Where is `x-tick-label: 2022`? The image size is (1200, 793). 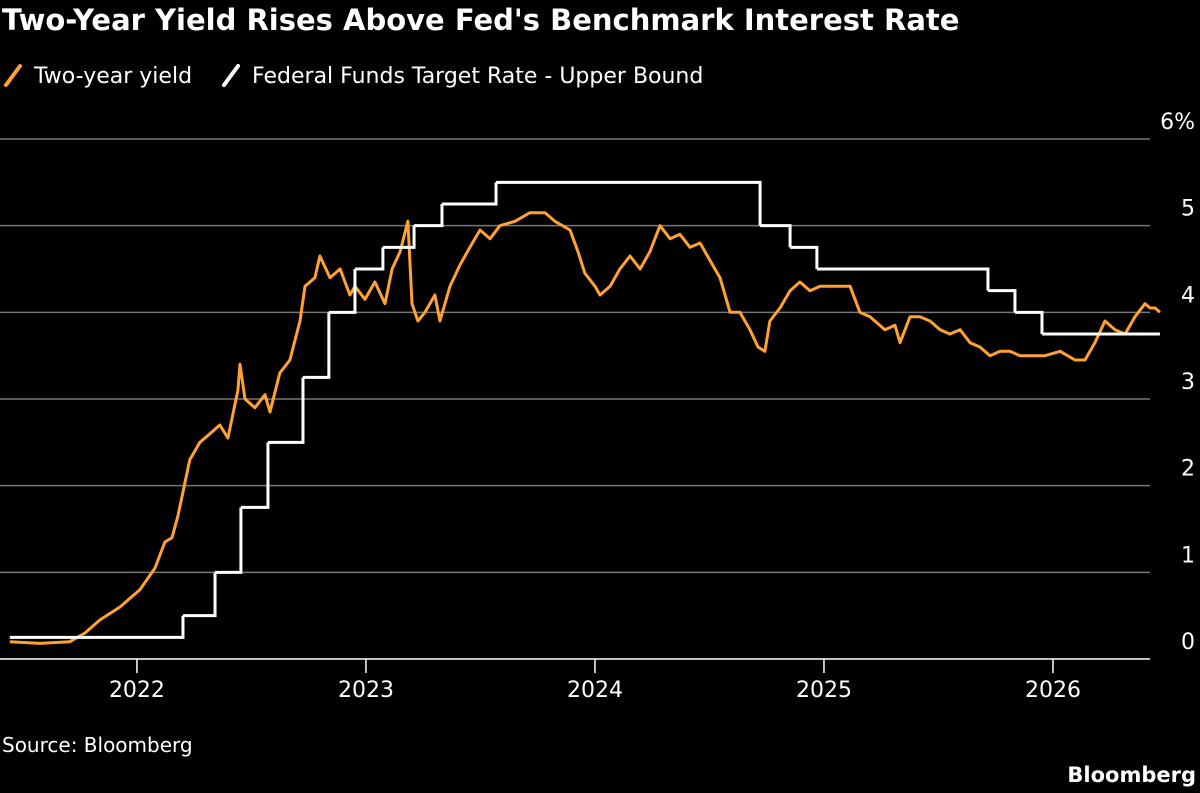
x-tick-label: 2022 is located at coordinates (137, 690).